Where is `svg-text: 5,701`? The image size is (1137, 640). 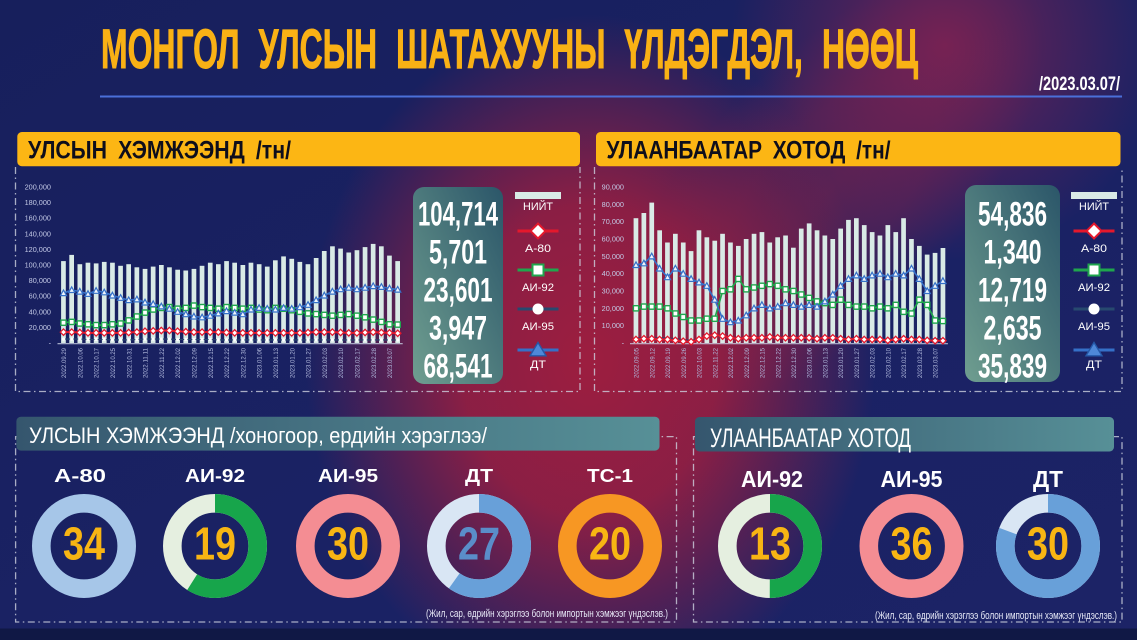 svg-text: 5,701 is located at coordinates (458, 253).